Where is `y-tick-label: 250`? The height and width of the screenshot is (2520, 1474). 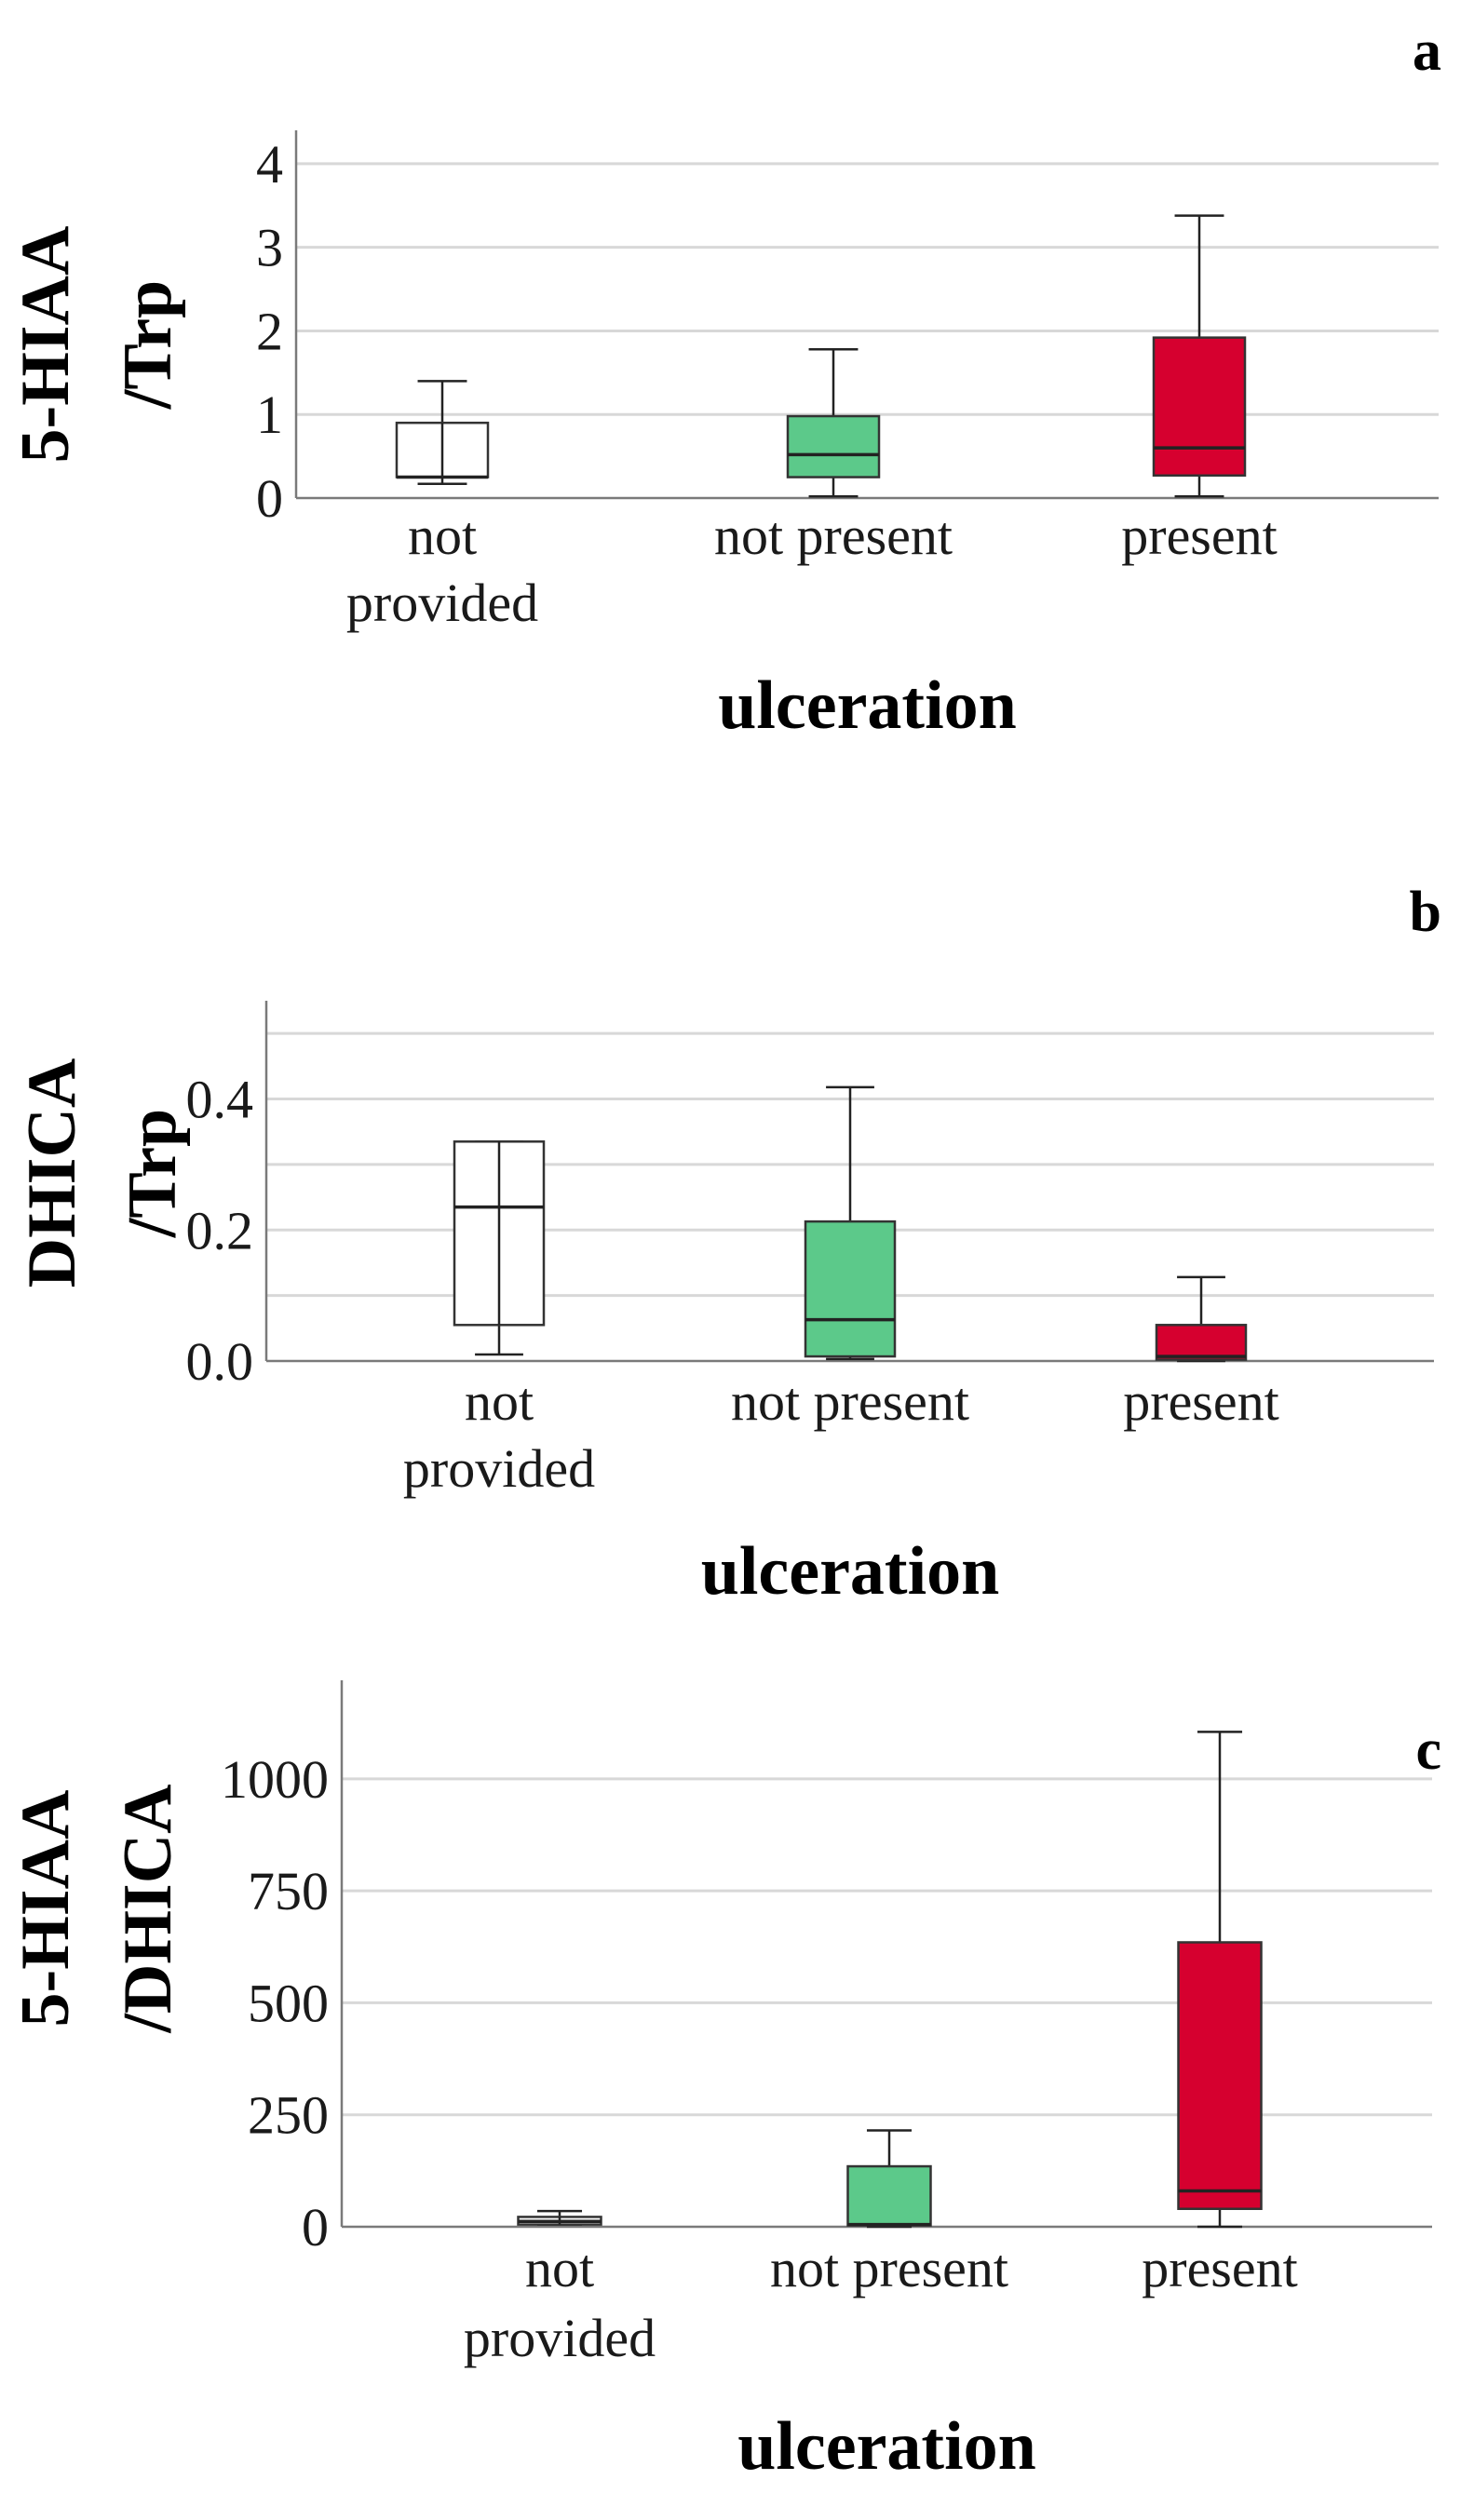 y-tick-label: 250 is located at coordinates (288, 2115).